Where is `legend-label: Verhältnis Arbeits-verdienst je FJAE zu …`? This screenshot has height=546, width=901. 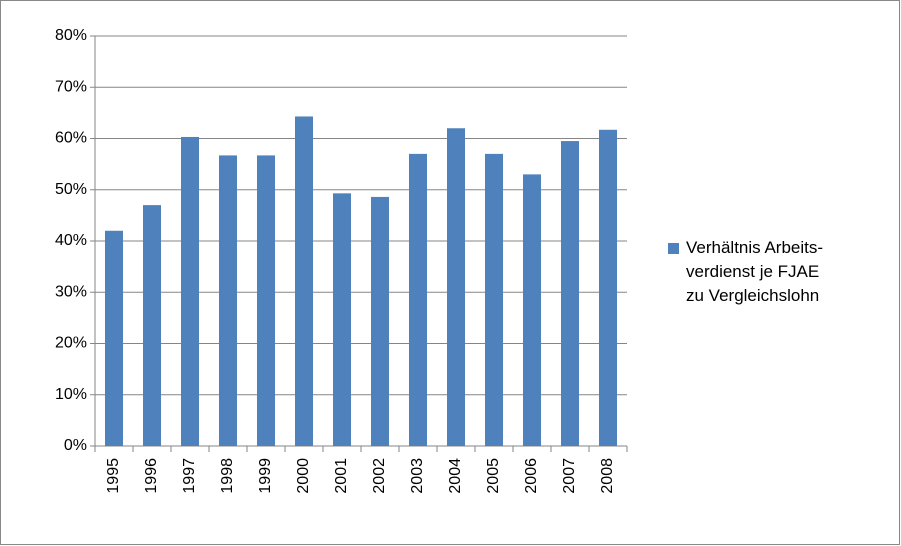 legend-label: Verhältnis Arbeits-verdienst je FJAE zu … is located at coordinates (755, 271).